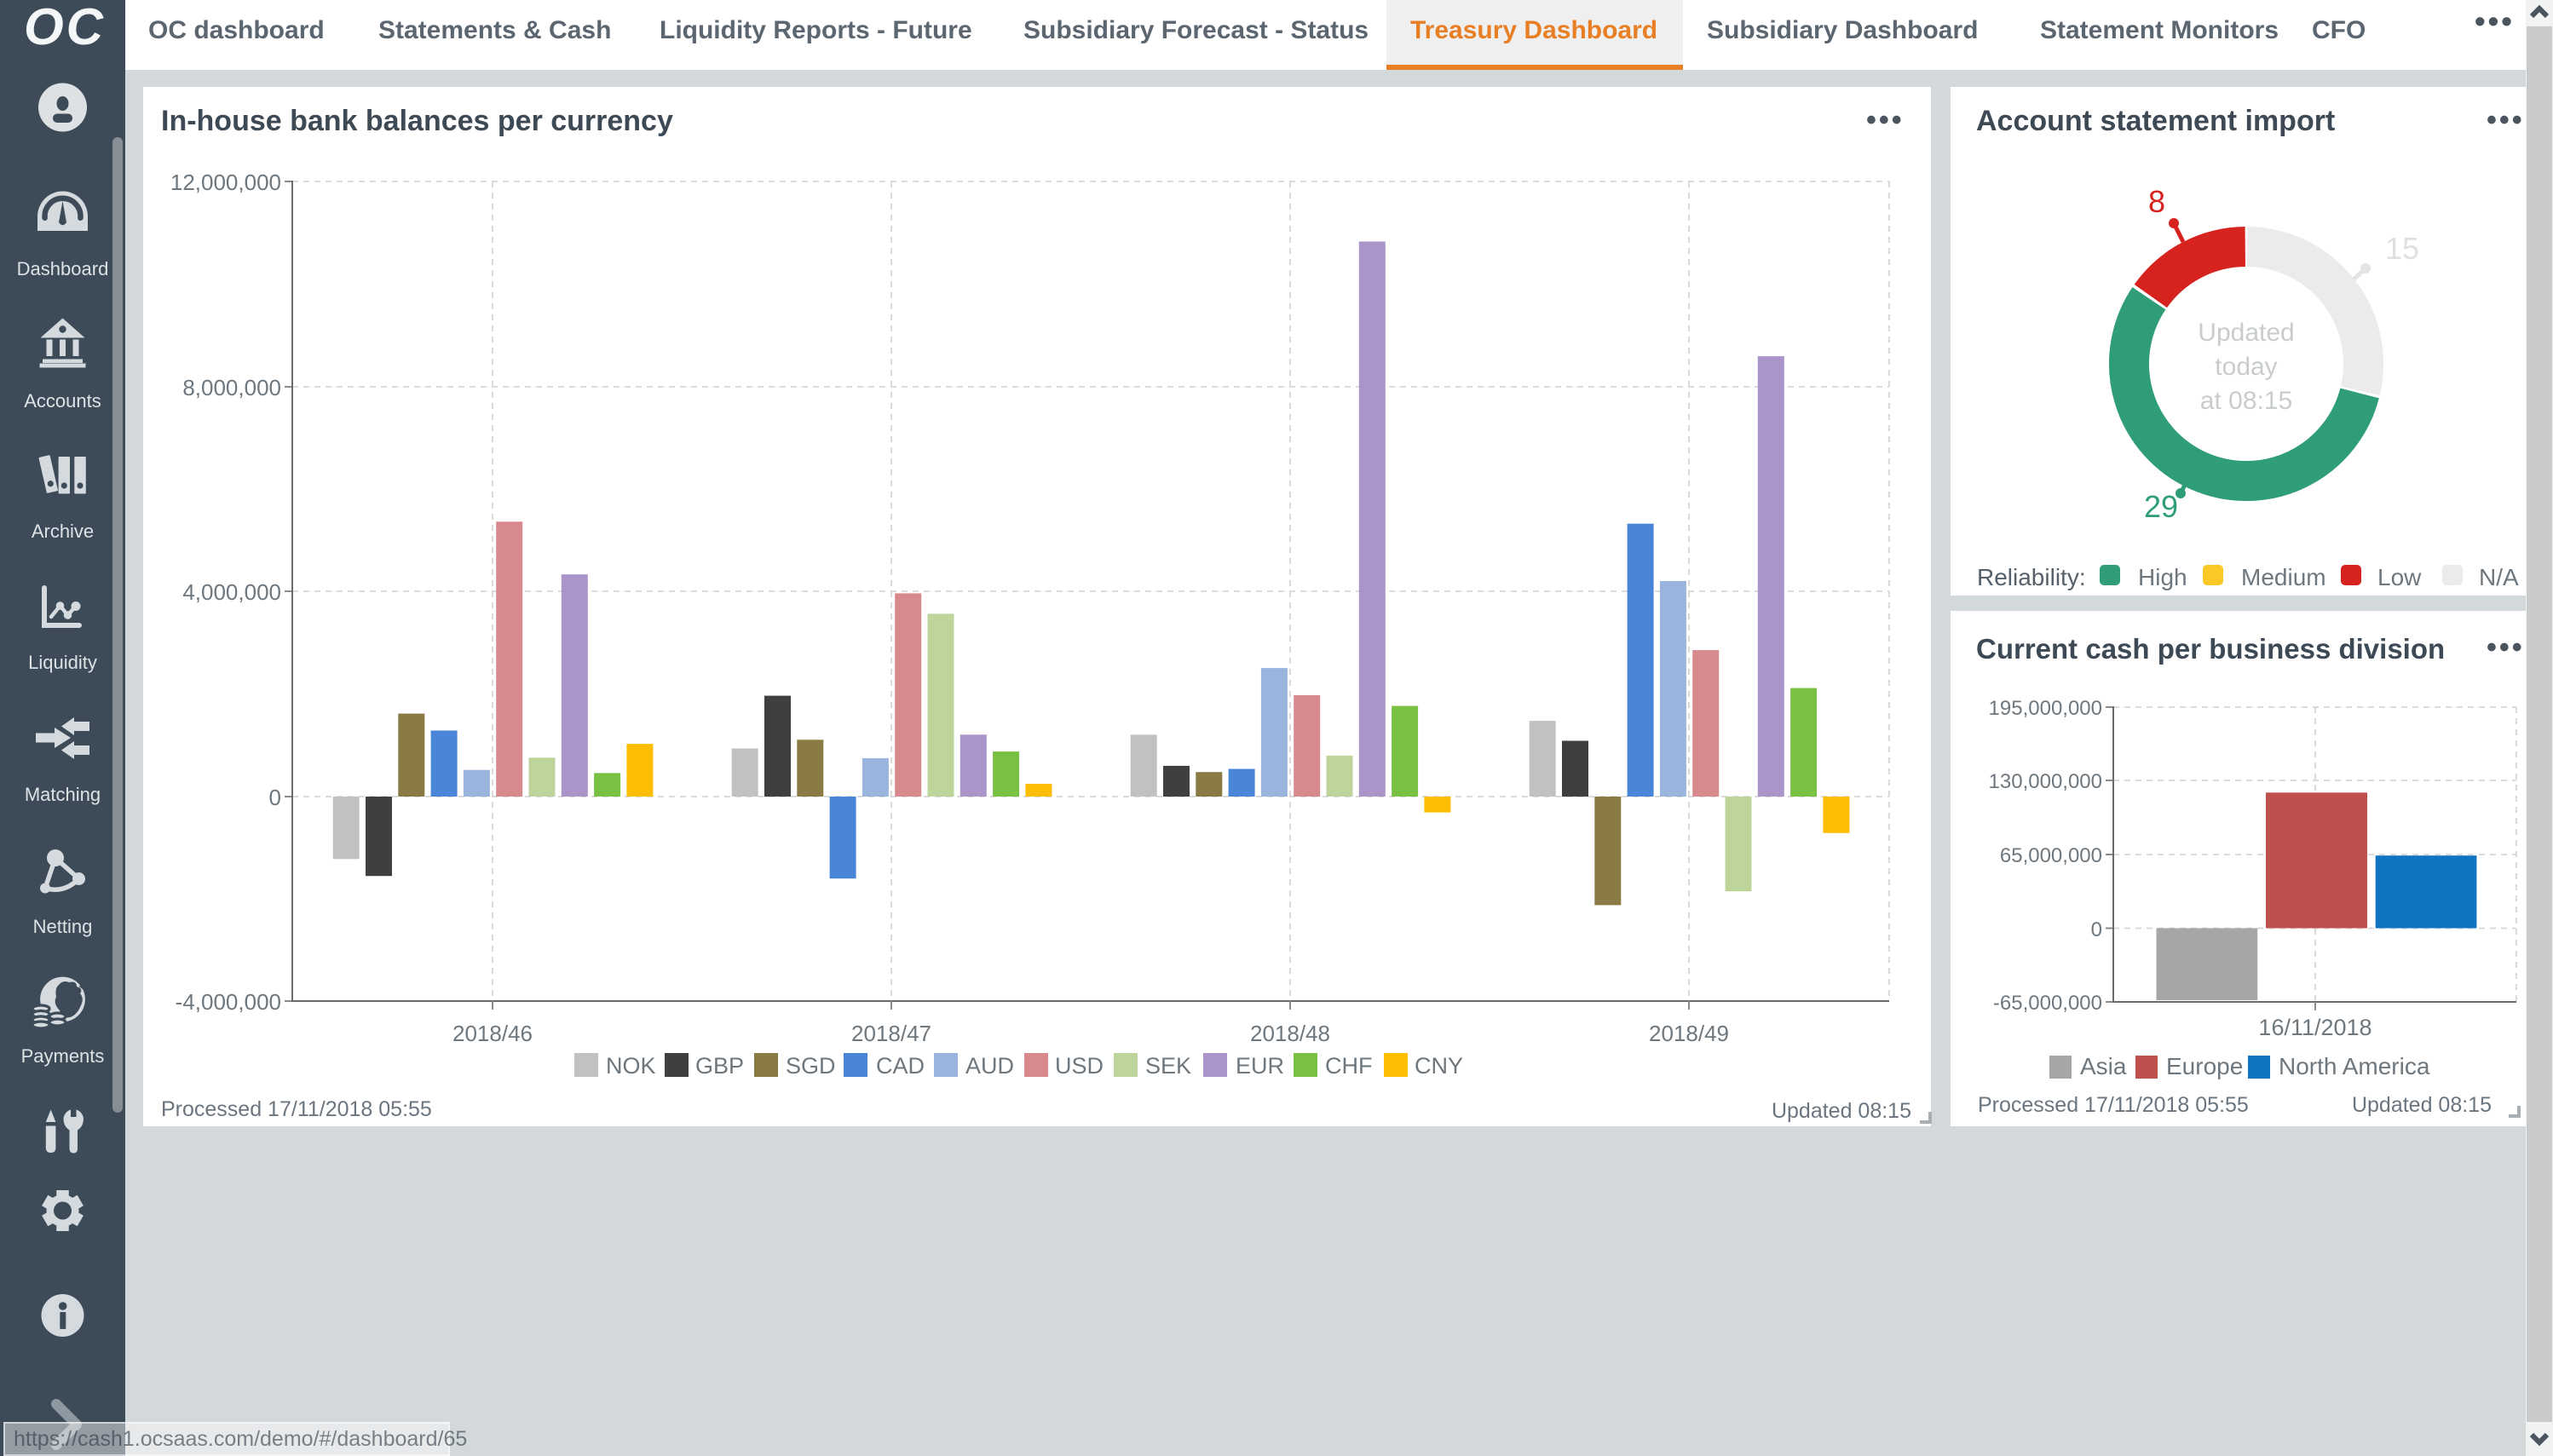 The height and width of the screenshot is (1456, 2553). Describe the element at coordinates (631, 1066) in the screenshot. I see `svg-text: NOK` at that location.